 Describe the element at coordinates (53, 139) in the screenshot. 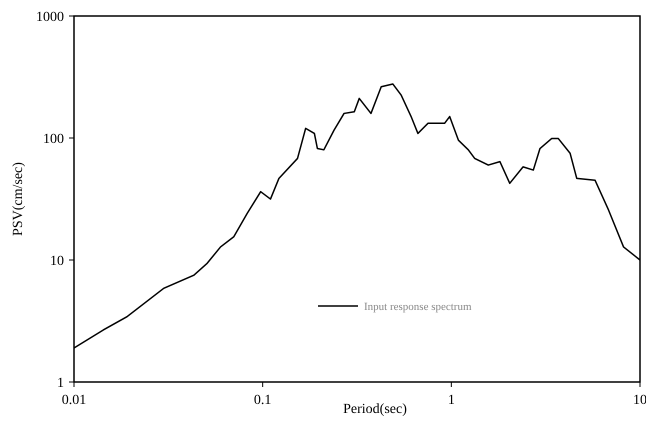

I see `y-tick-label: 100` at that location.